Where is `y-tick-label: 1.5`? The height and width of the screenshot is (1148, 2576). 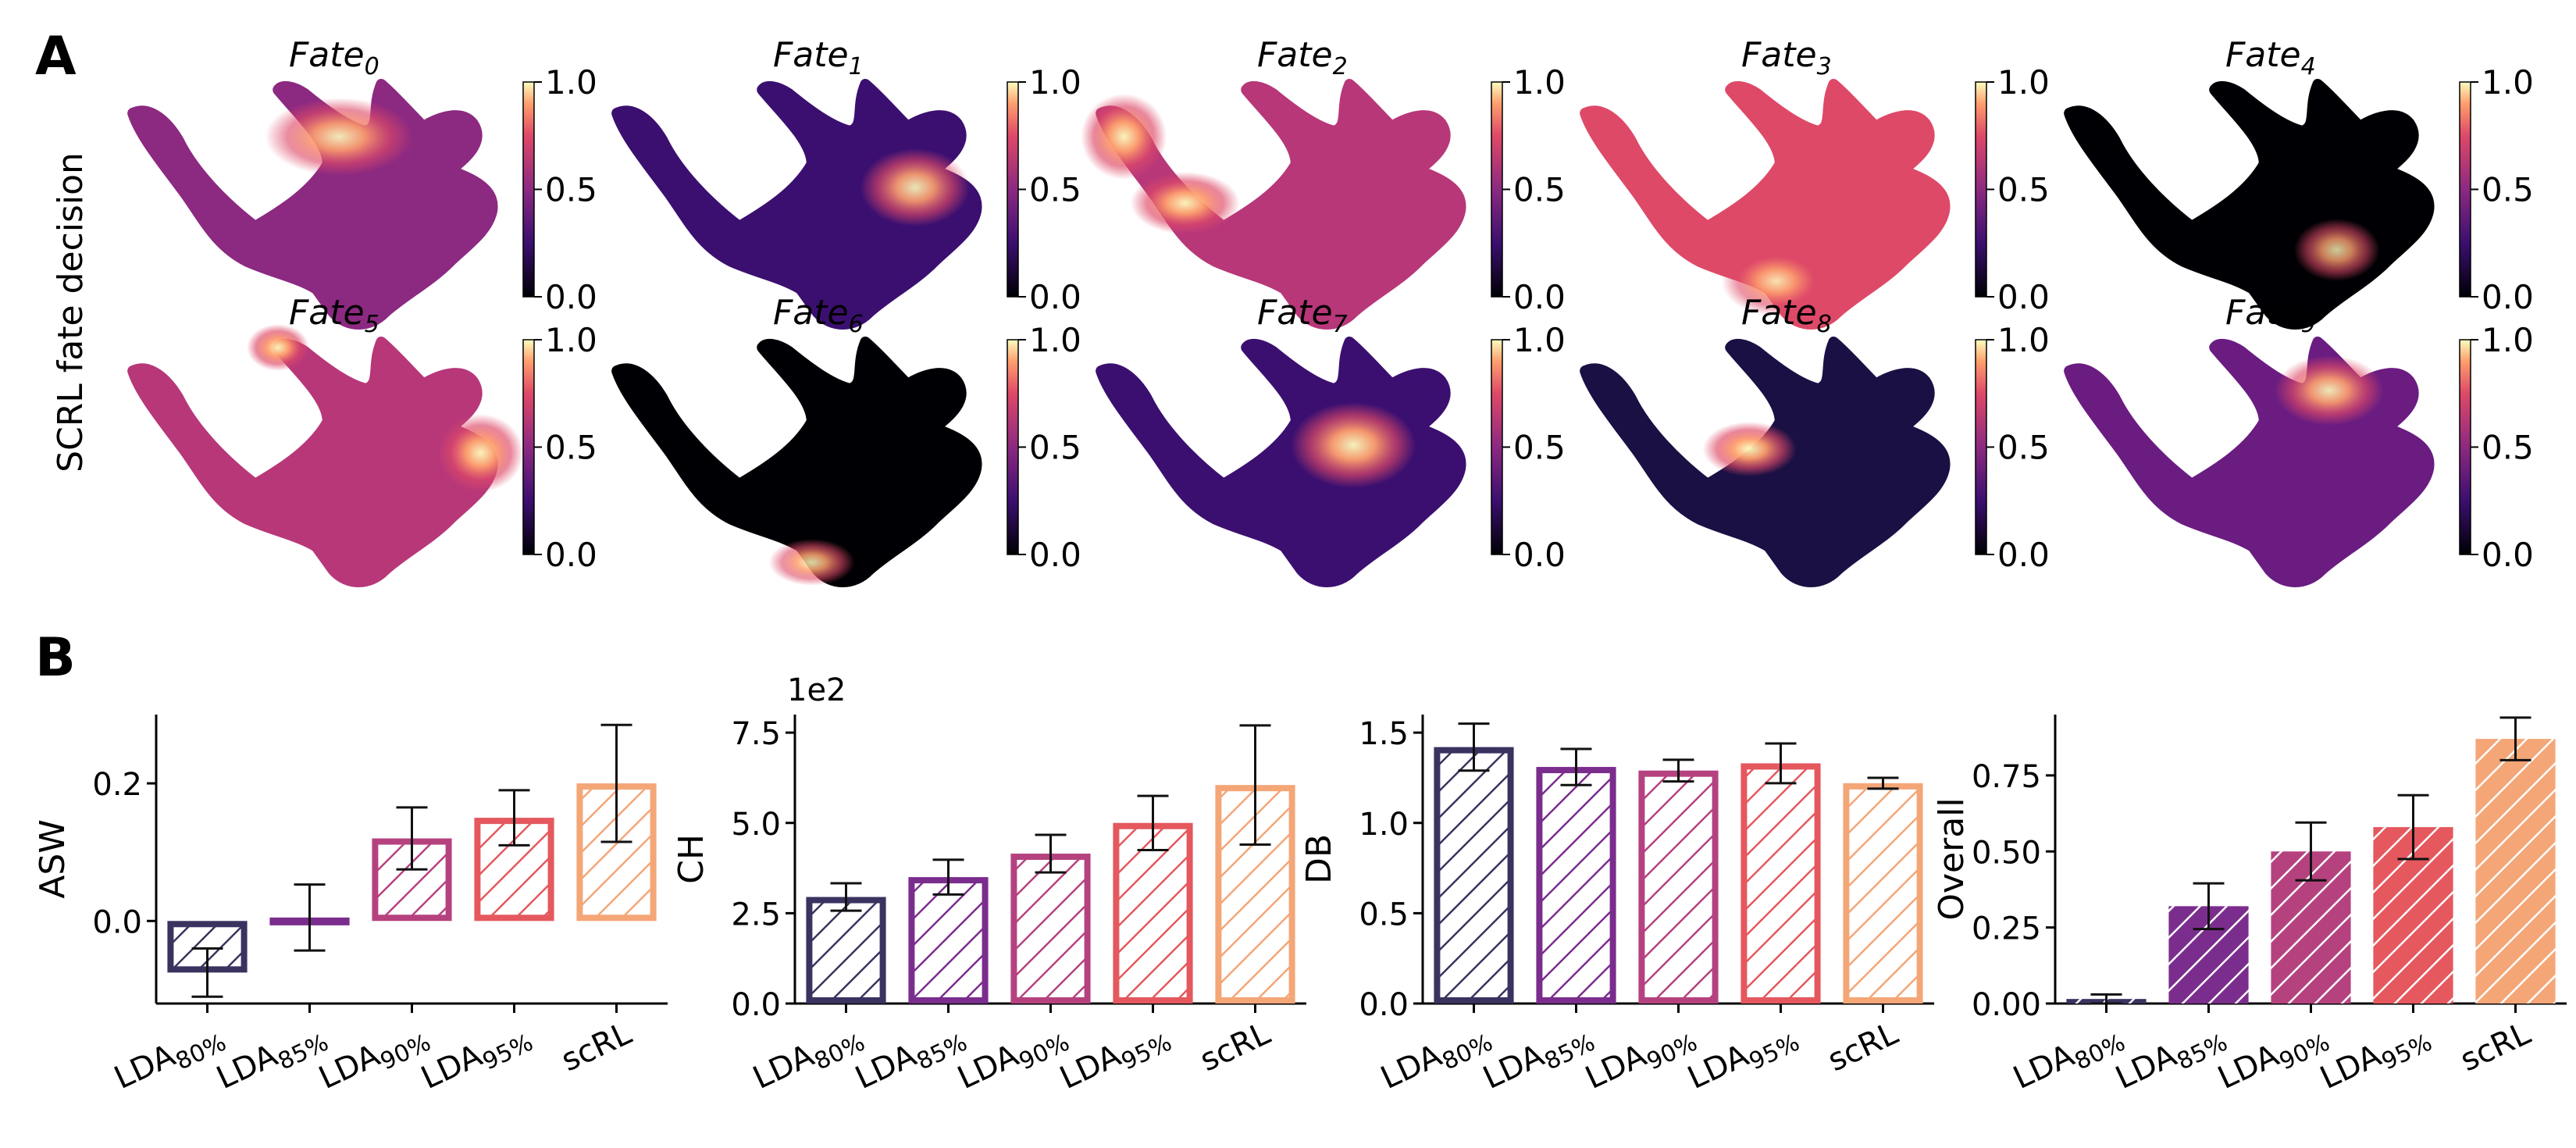
y-tick-label: 1.5 is located at coordinates (1384, 734).